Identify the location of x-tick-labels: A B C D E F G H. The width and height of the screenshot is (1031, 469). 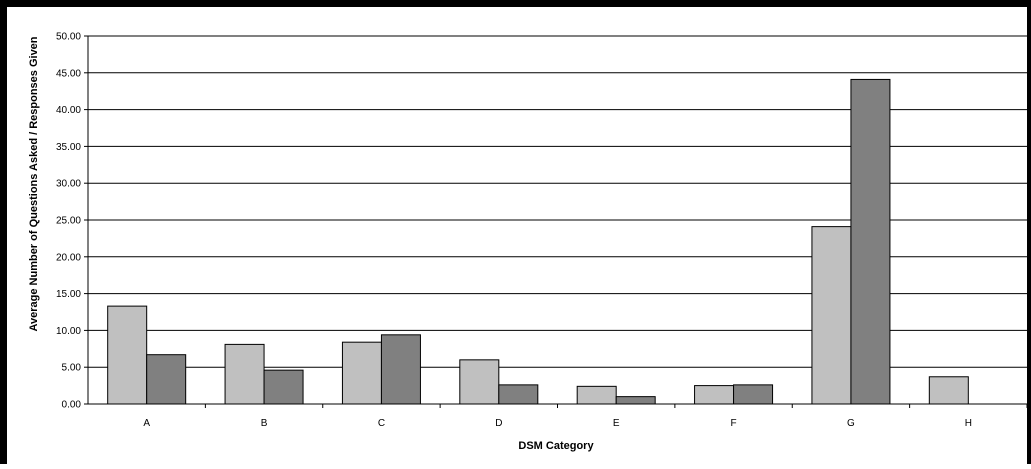
(557, 423).